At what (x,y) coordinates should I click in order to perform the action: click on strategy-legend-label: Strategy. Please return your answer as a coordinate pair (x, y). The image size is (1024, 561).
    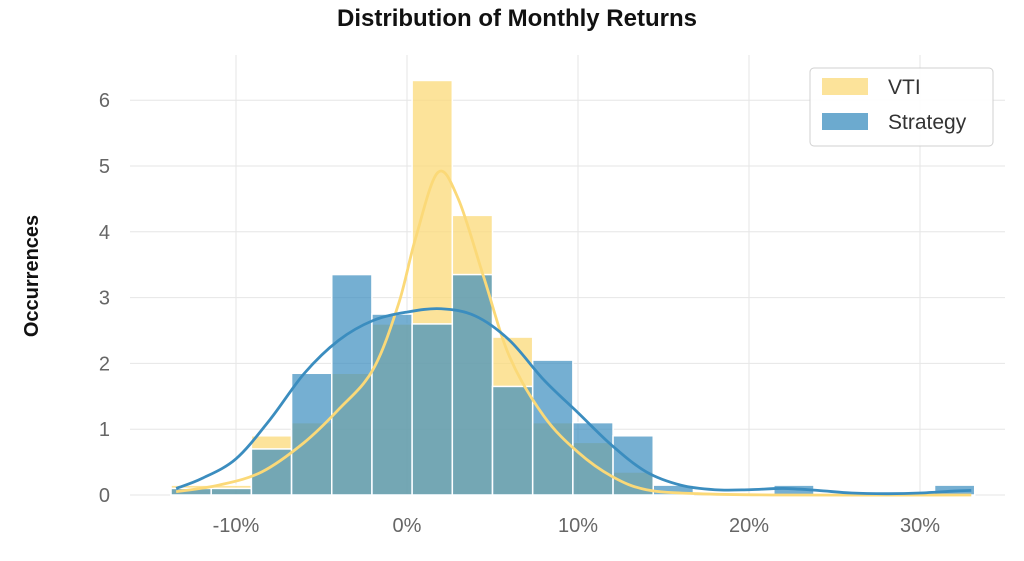
    Looking at the image, I should click on (927, 122).